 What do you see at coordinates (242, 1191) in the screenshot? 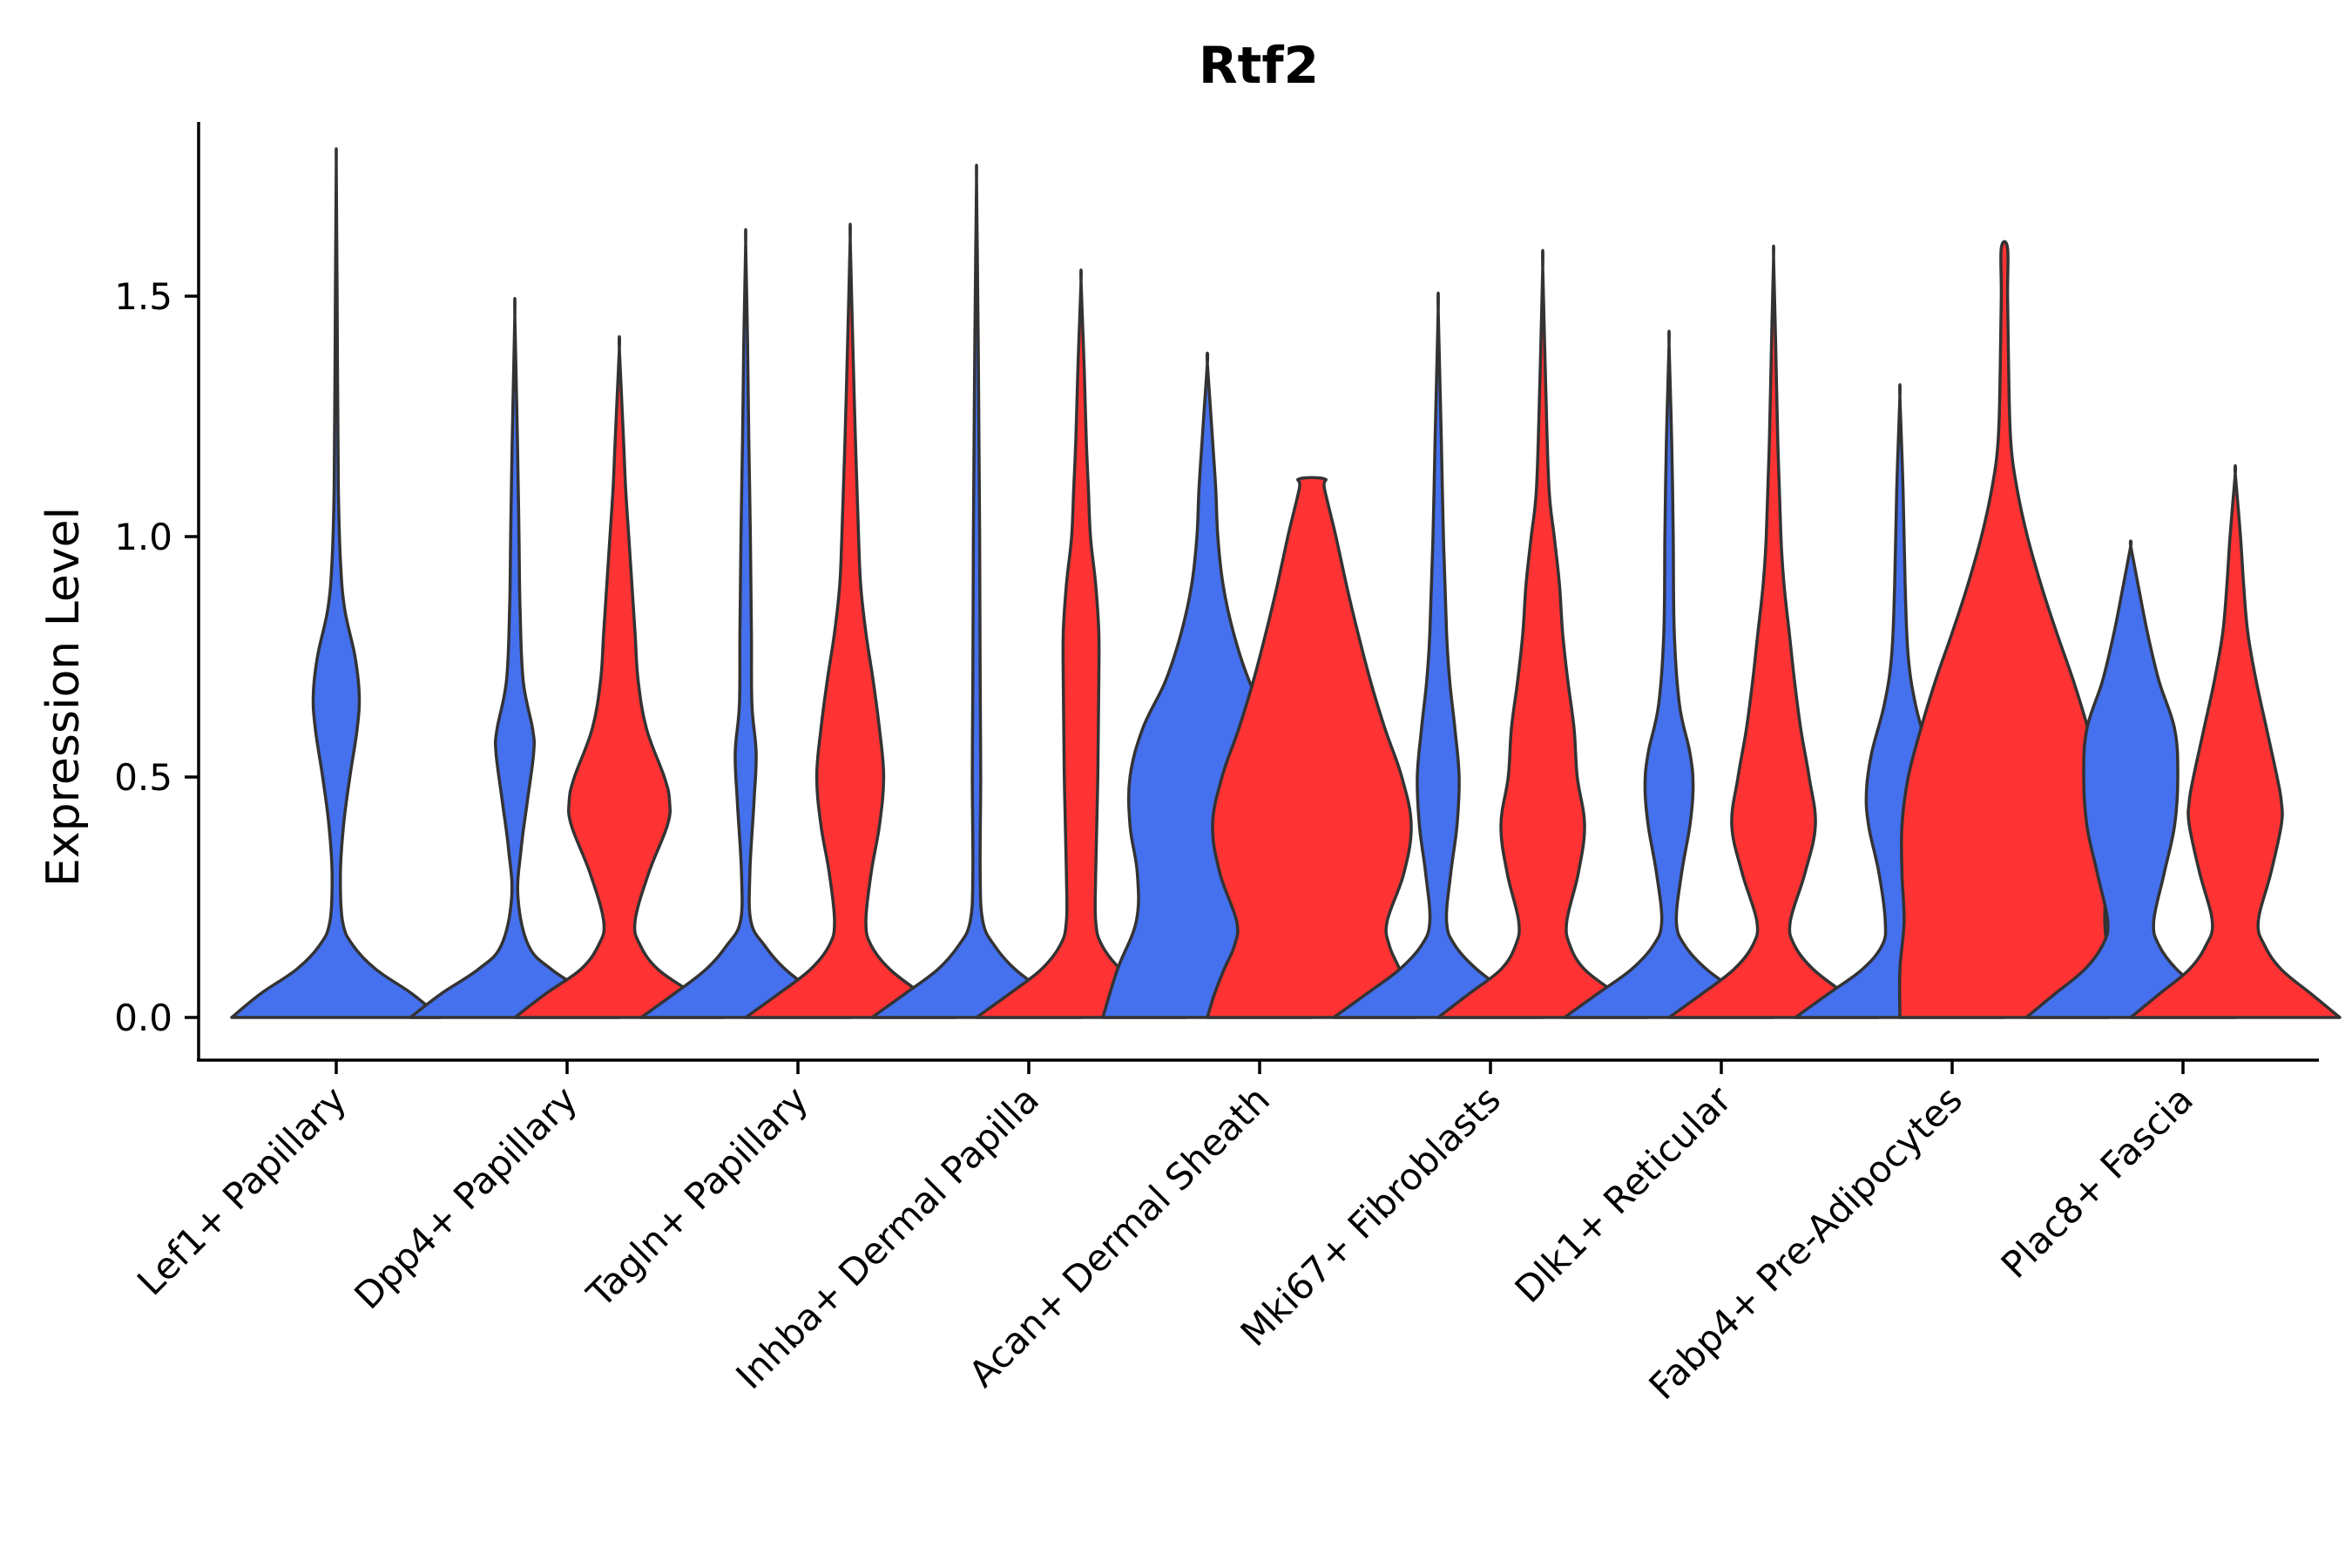
I see `x-tick-label-lef1-papillary: Lef1+ Papillary` at bounding box center [242, 1191].